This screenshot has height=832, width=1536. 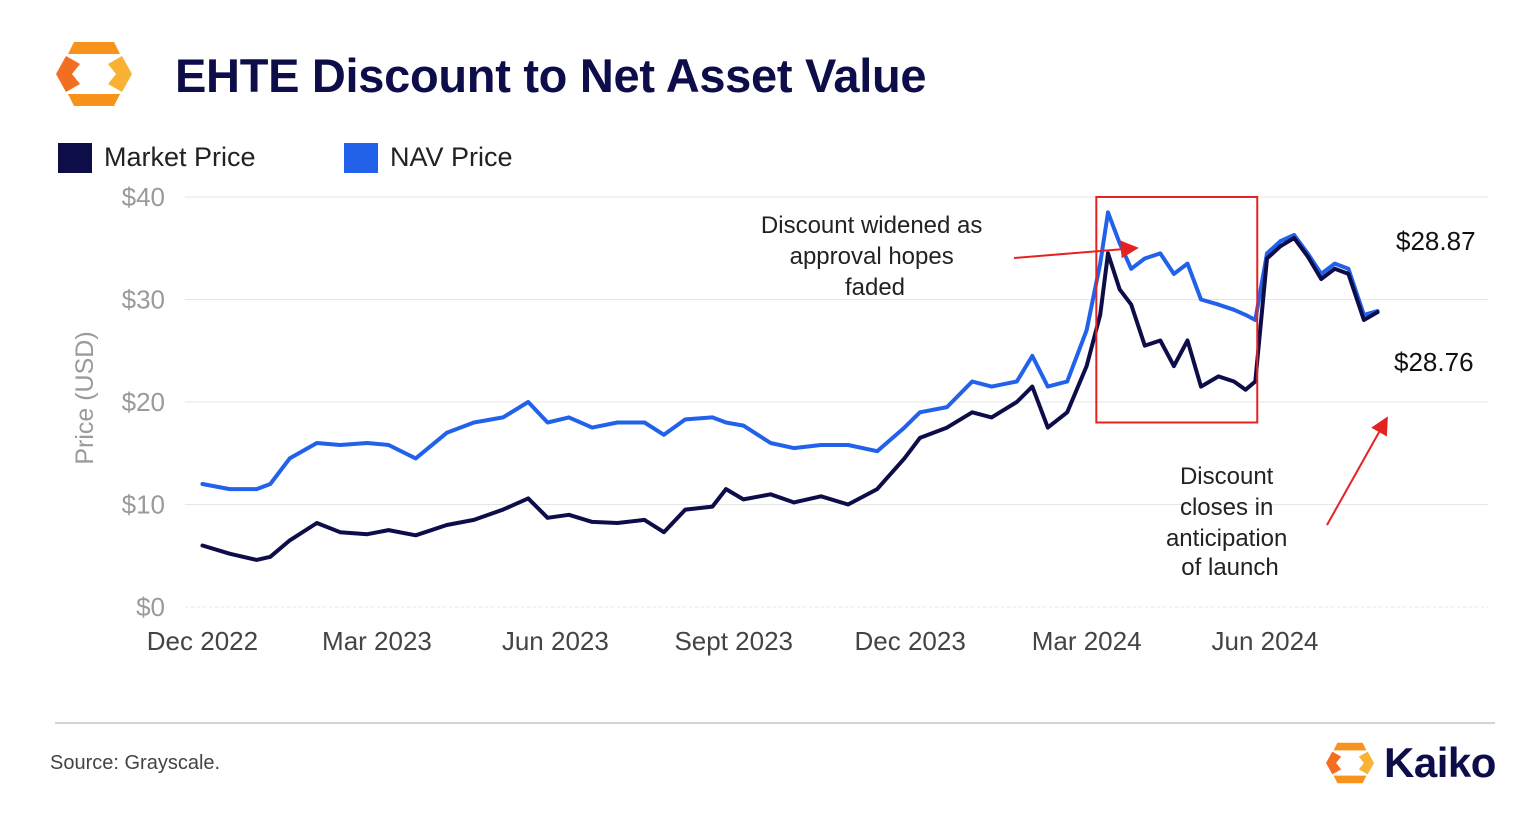 I want to click on y-tick-label: $20, so click(x=143, y=402).